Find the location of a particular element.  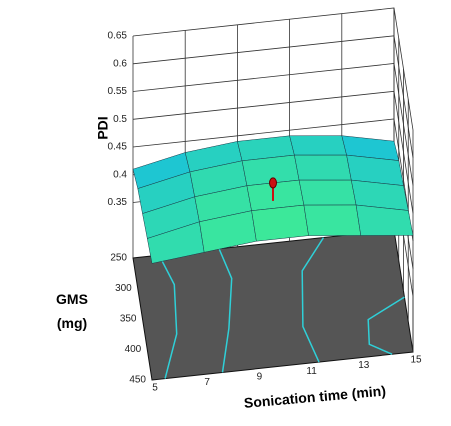

z-tick-label: 0.55 is located at coordinates (118, 91).